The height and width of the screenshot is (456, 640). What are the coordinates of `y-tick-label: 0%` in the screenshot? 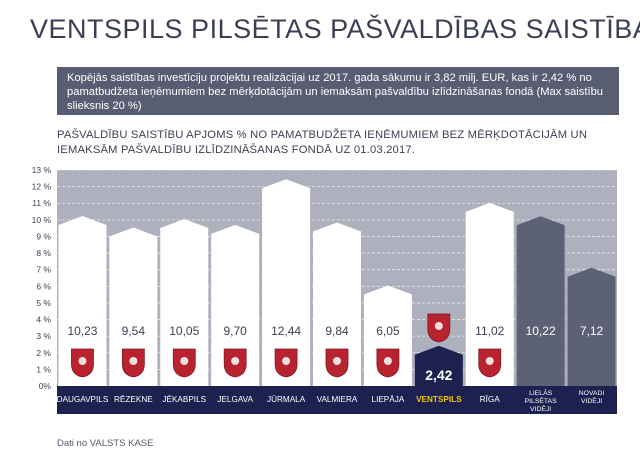 It's located at (45, 386).